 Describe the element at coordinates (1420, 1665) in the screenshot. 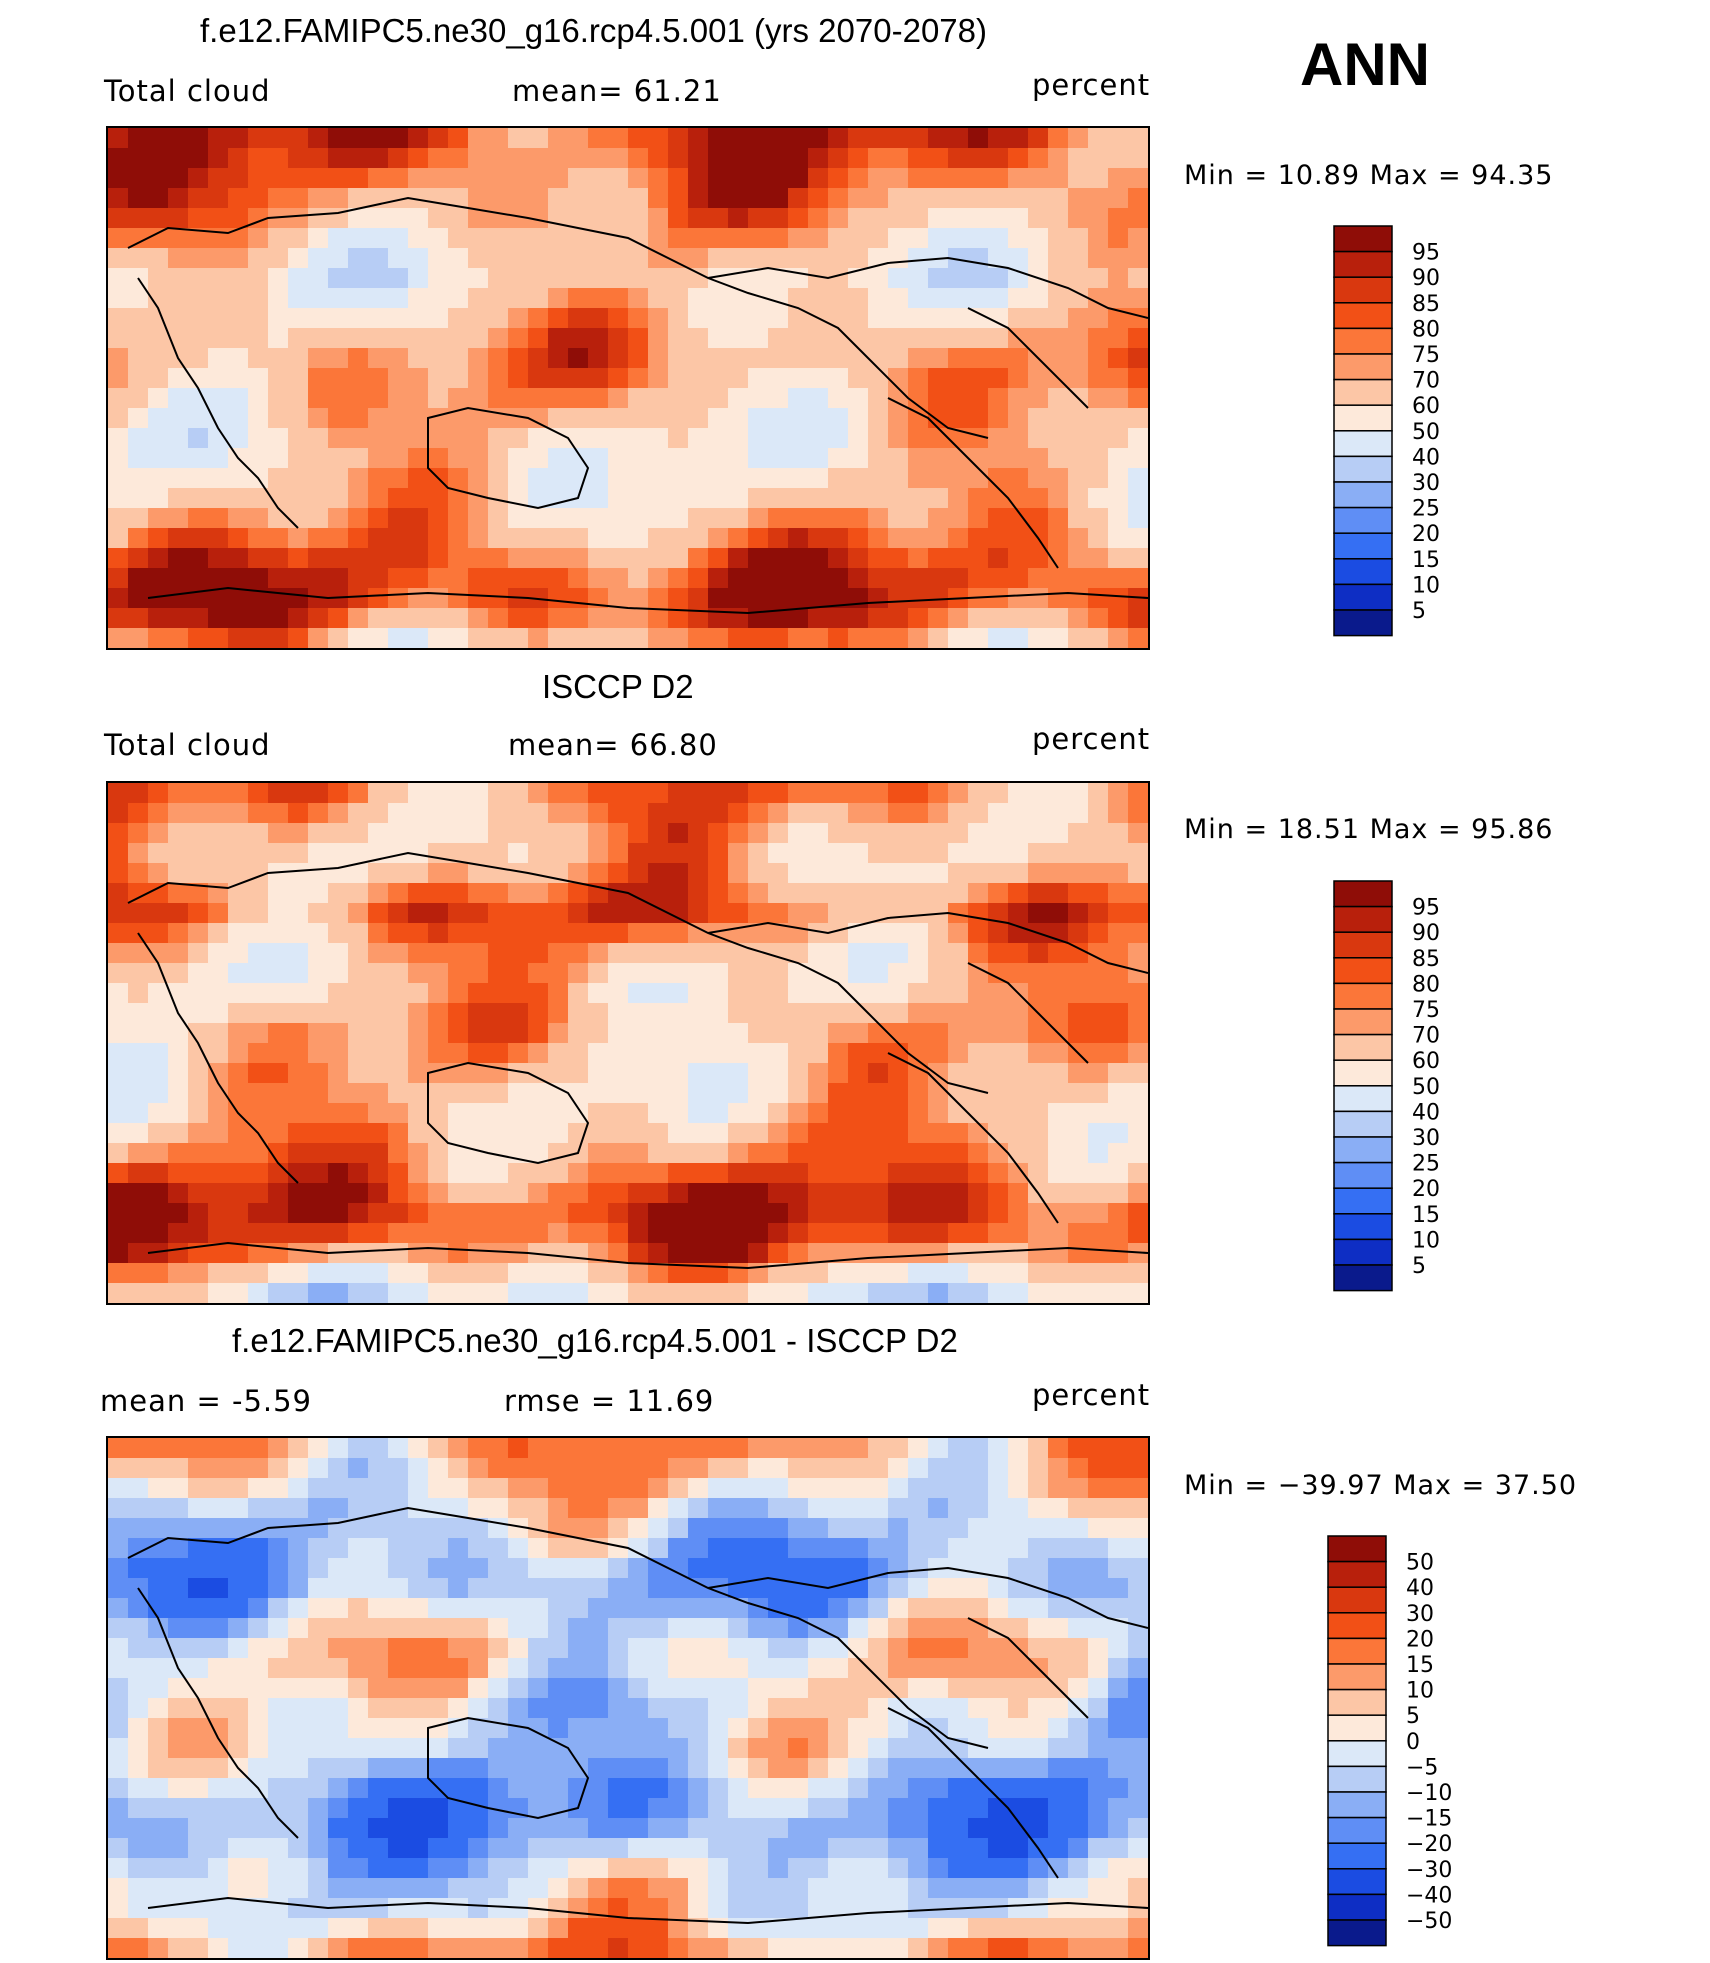

I see `colorbar-tick-label: 15` at that location.